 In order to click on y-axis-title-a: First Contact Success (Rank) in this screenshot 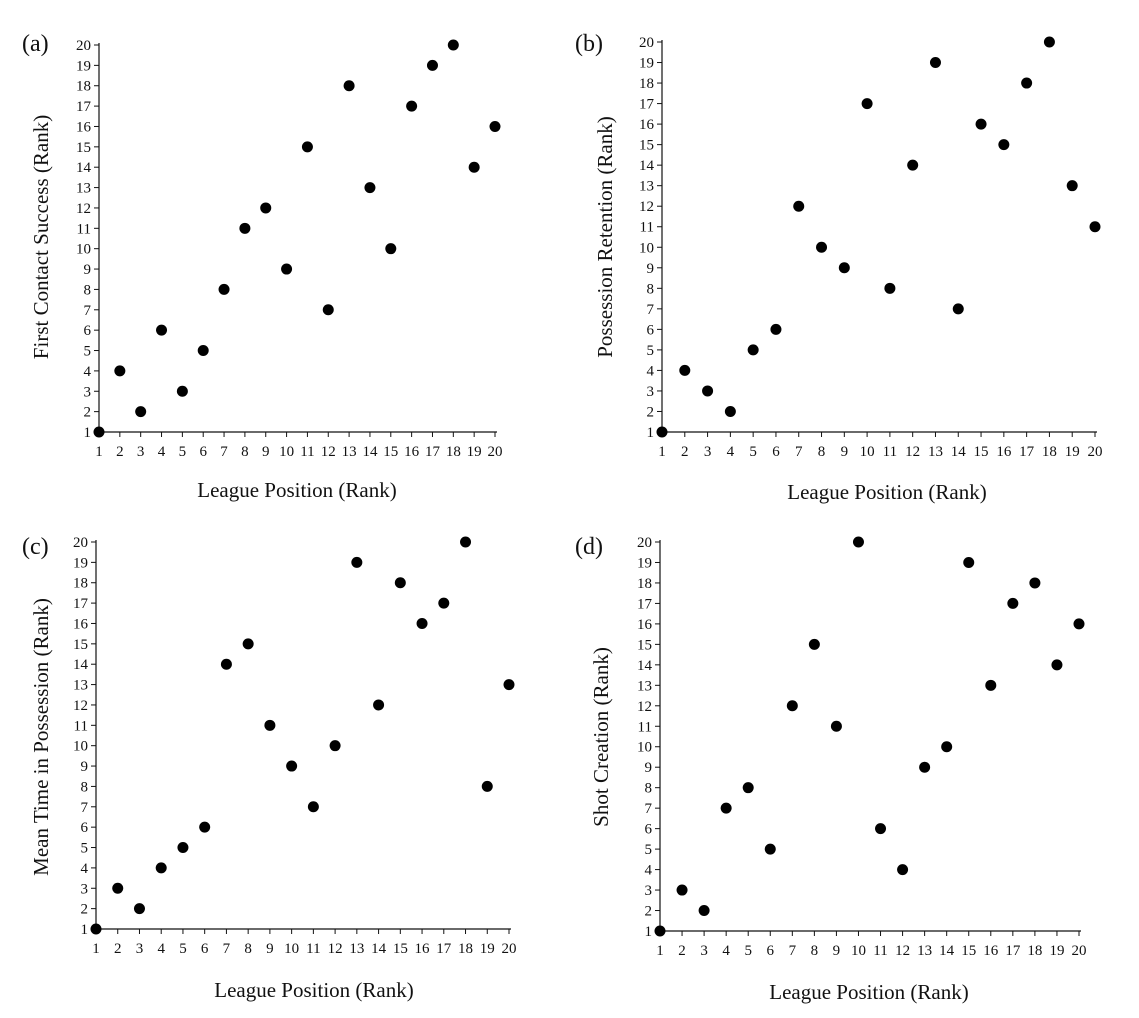, I will do `click(41, 237)`.